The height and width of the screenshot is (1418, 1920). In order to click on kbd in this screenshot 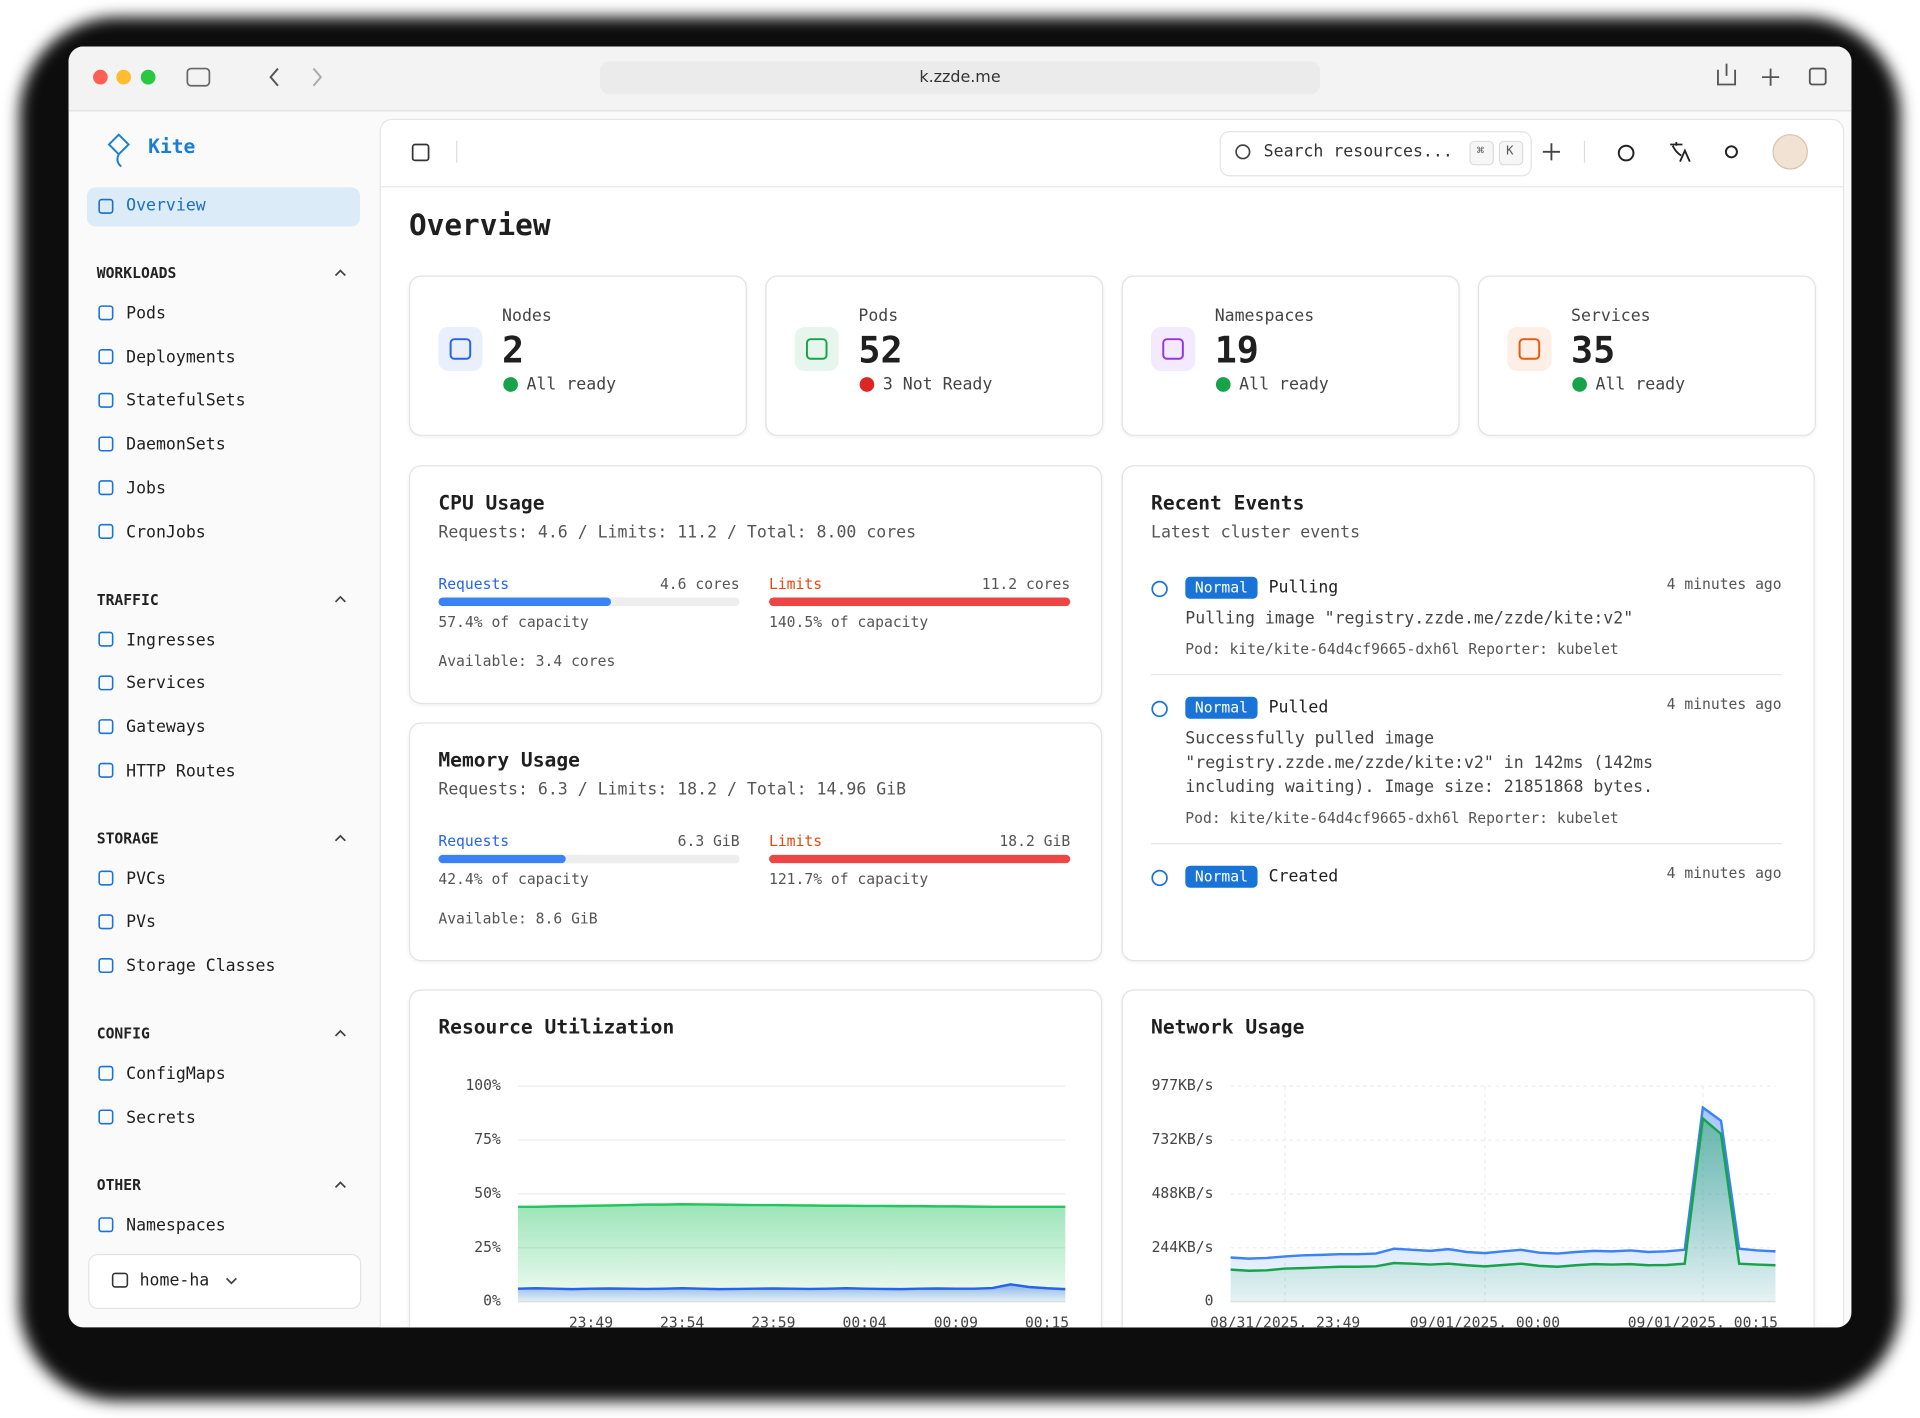, I will do `click(1481, 153)`.